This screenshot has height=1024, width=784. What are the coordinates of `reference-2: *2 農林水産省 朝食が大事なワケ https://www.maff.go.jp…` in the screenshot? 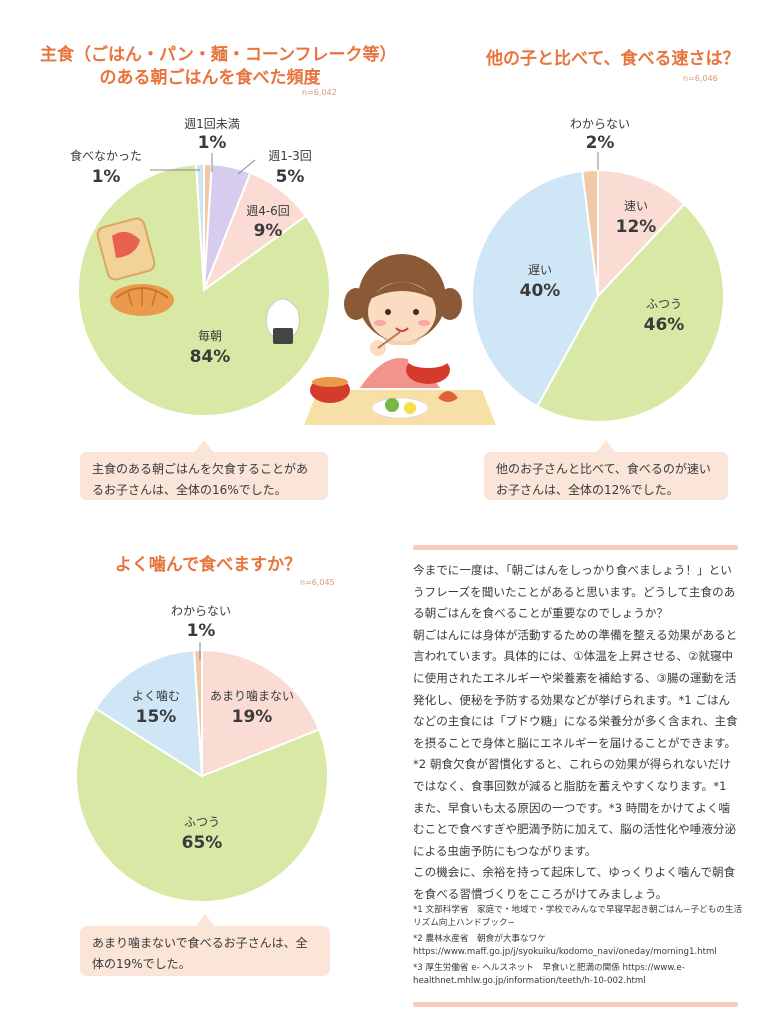 It's located at (565, 945).